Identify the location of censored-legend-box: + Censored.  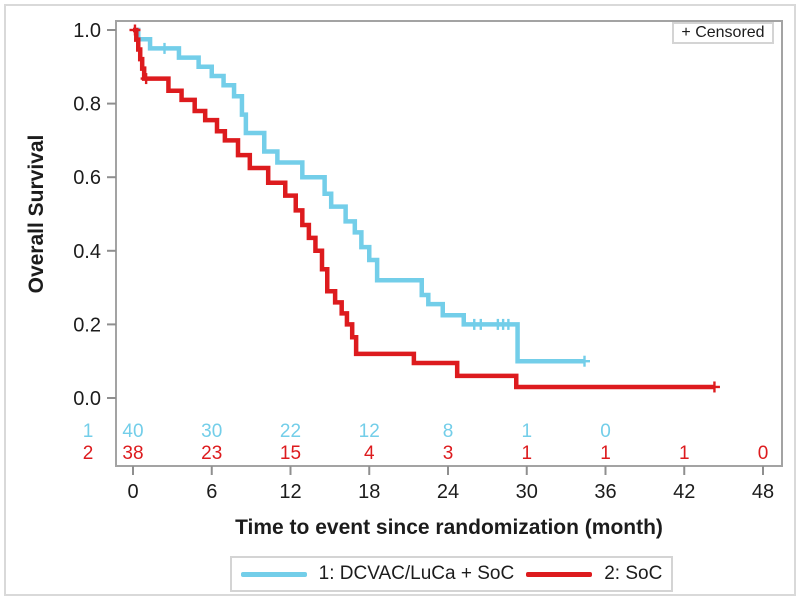
(723, 33).